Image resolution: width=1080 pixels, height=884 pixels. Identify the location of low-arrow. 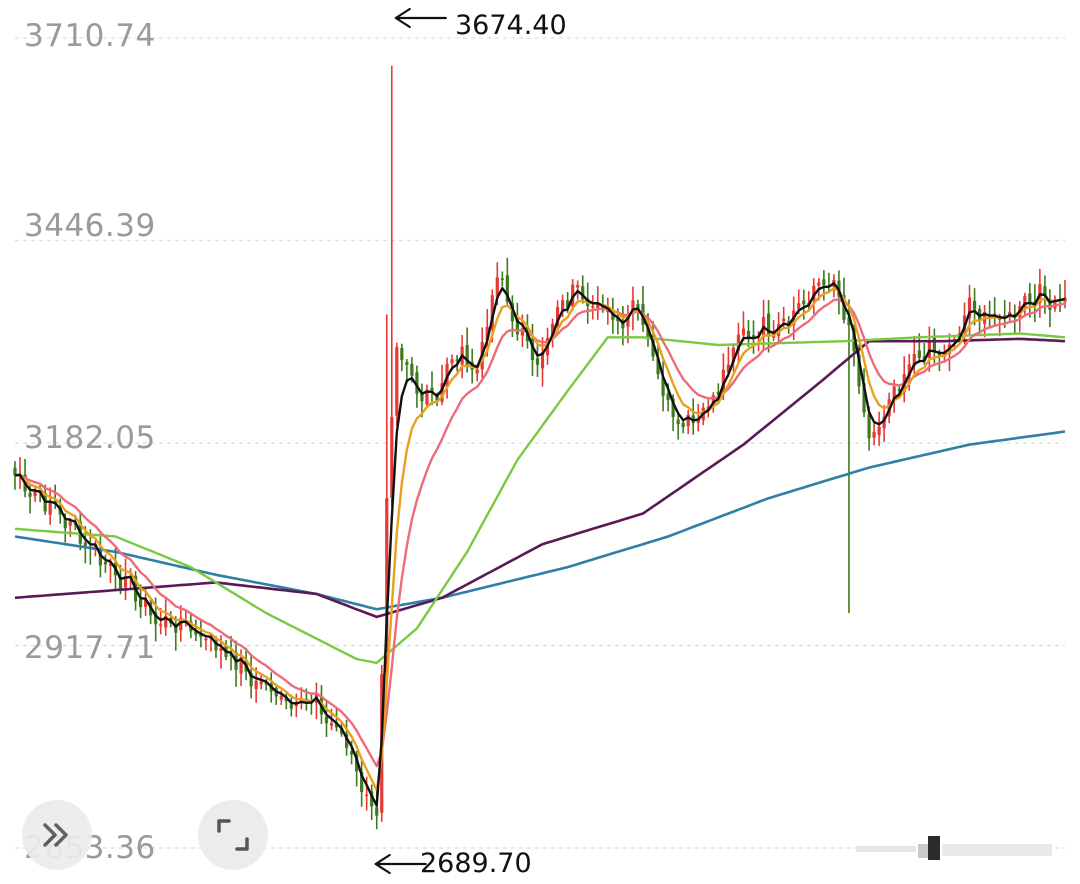
(400, 864).